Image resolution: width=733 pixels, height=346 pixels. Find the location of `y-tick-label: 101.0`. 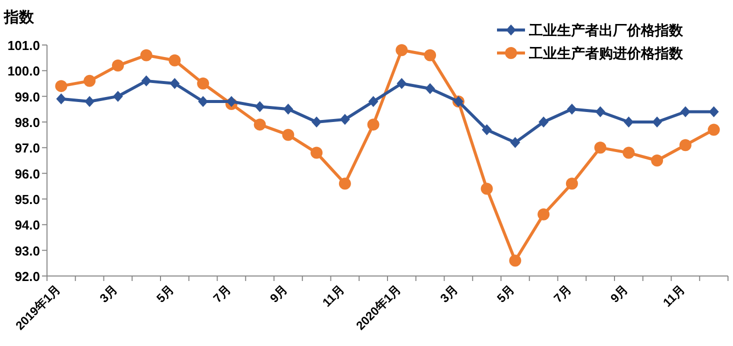

y-tick-label: 101.0 is located at coordinates (23, 45).